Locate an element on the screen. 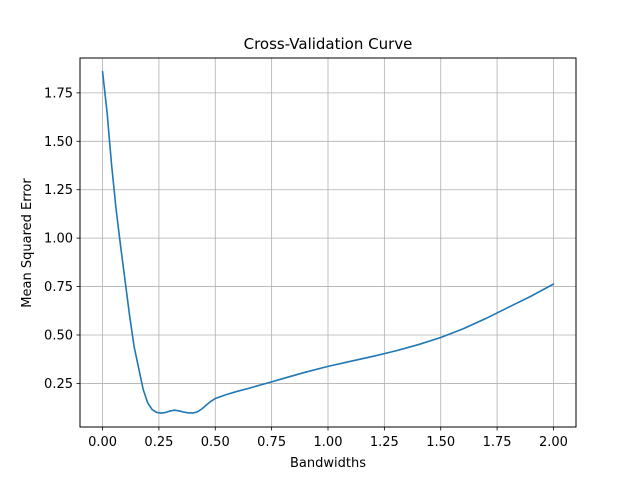  y-axis: 0.25 0.50 0.75 1.00 1.25 1.50 1.75 is located at coordinates (62, 239).